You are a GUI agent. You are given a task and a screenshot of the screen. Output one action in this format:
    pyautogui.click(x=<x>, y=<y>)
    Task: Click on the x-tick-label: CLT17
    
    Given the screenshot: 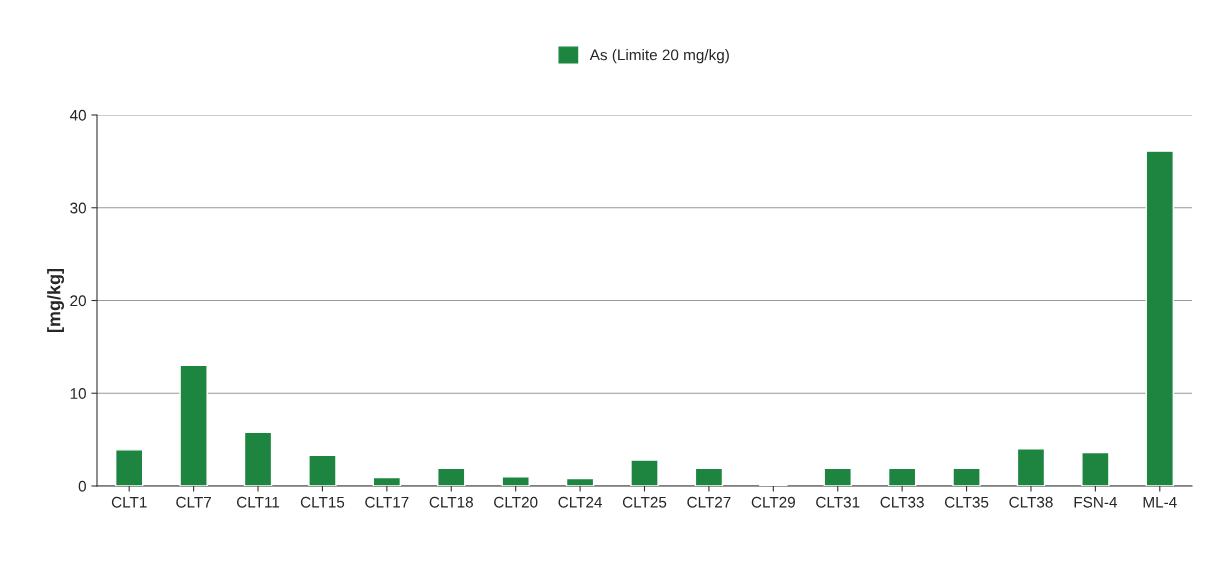 What is the action you would take?
    pyautogui.click(x=387, y=502)
    